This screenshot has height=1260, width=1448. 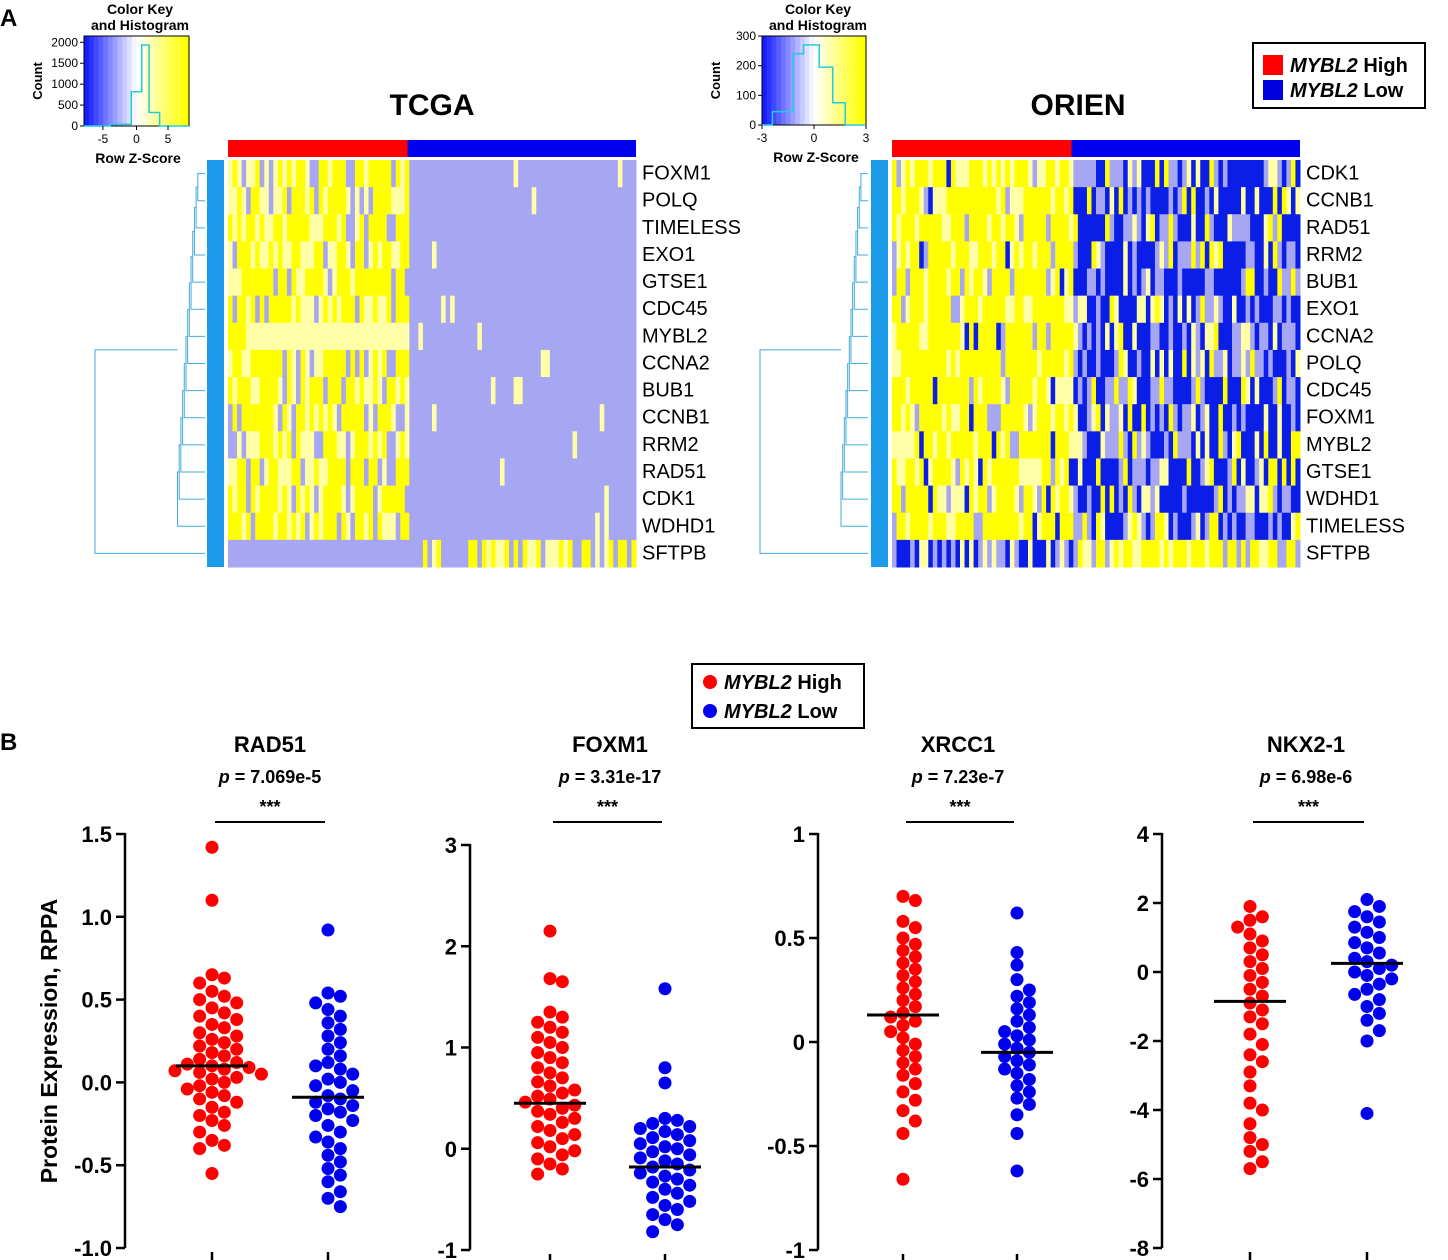 I want to click on color-key-ylabel: Count, so click(x=715, y=80).